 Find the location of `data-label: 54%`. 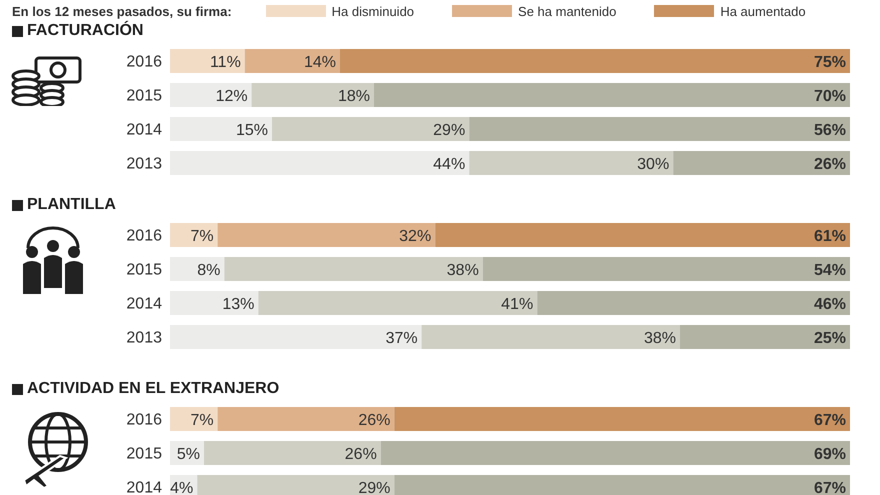

data-label: 54% is located at coordinates (830, 270).